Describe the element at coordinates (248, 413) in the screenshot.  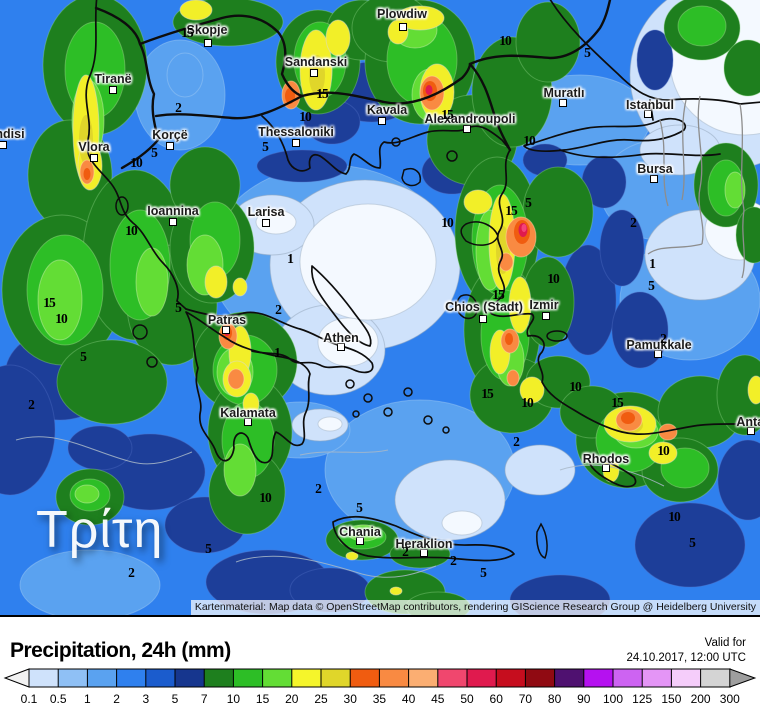
I see `city-label: Kalamata` at that location.